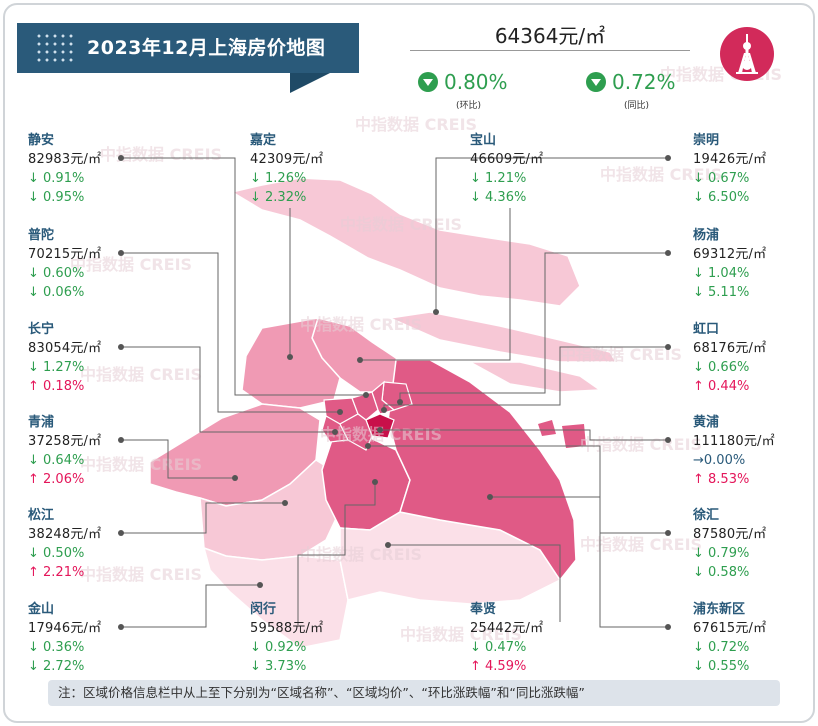  I want to click on district-block: 松江 38248元/㎡ ↓ 0.50% ↑ 2.21%, so click(64, 544).